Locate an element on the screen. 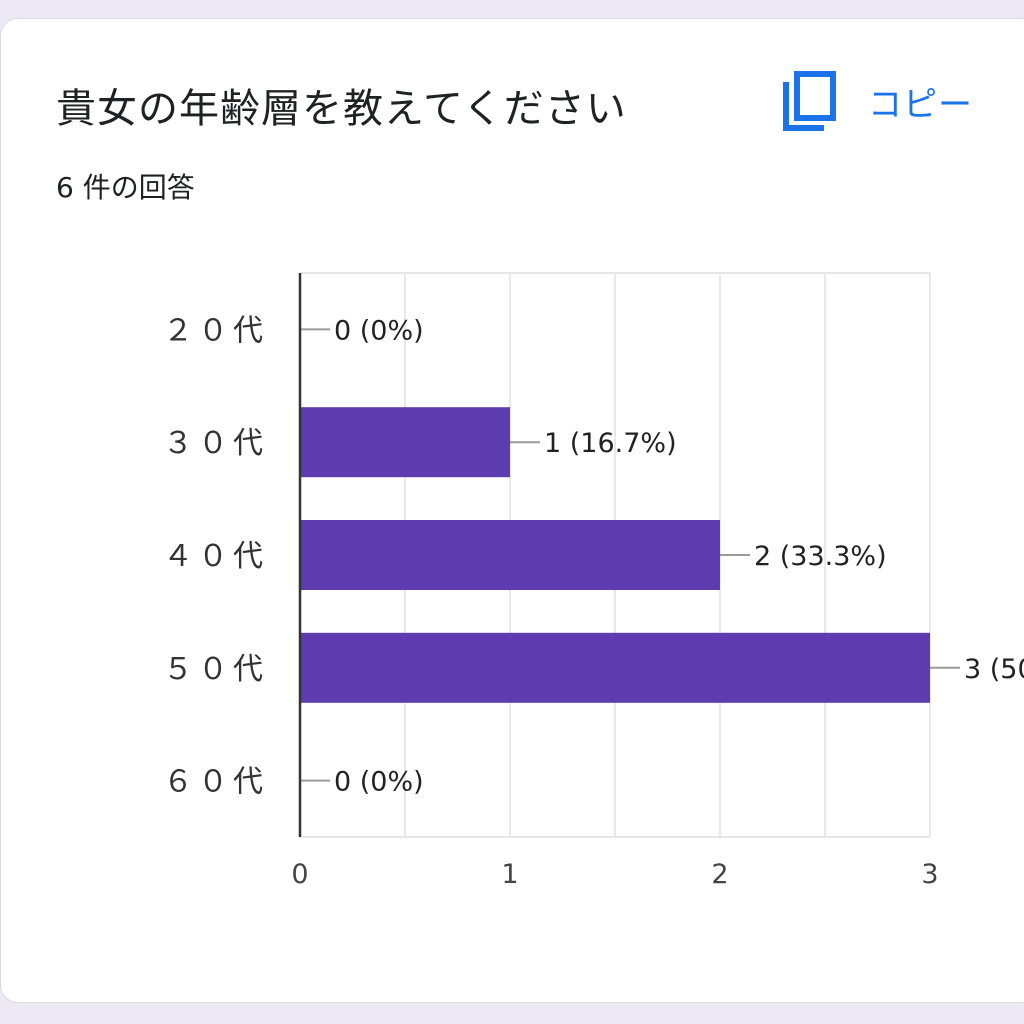  x-tick-label-0: 0 is located at coordinates (299, 874).